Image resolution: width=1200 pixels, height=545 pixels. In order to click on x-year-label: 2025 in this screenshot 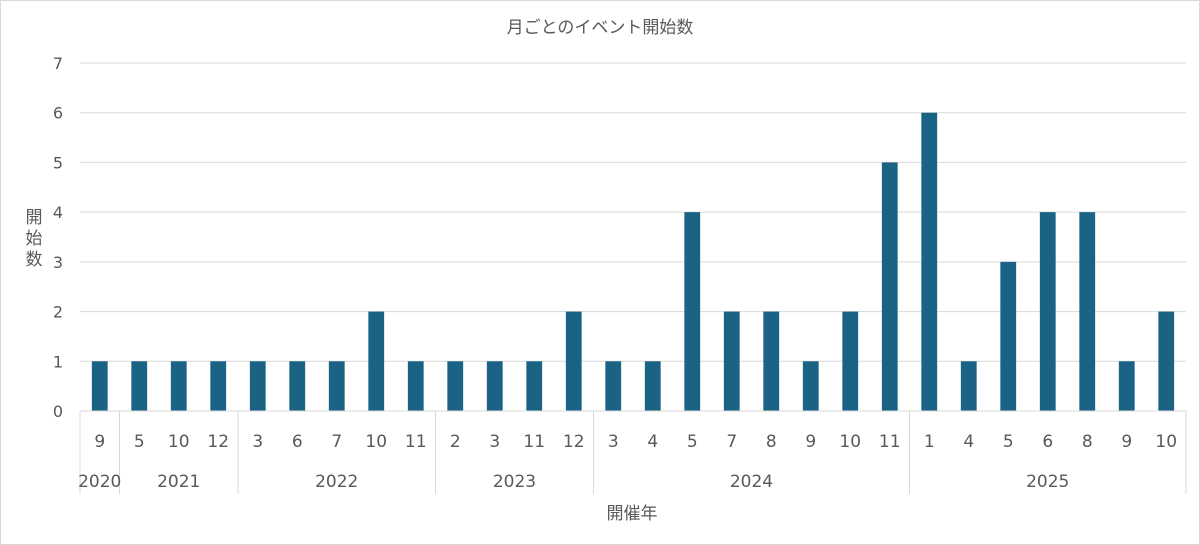, I will do `click(1047, 482)`.